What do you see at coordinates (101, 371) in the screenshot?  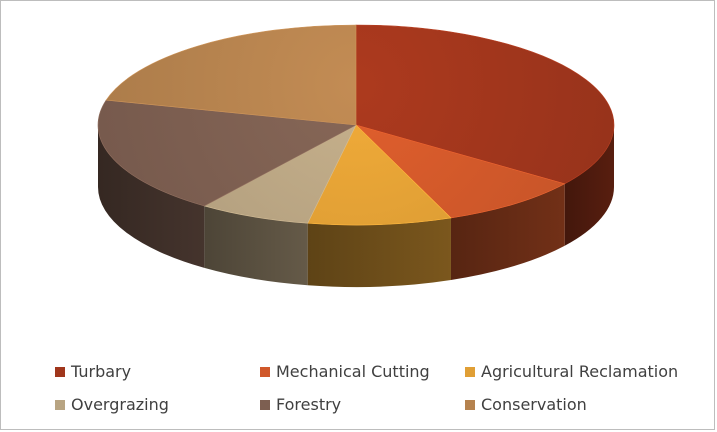 I see `legend-label: Turbary` at bounding box center [101, 371].